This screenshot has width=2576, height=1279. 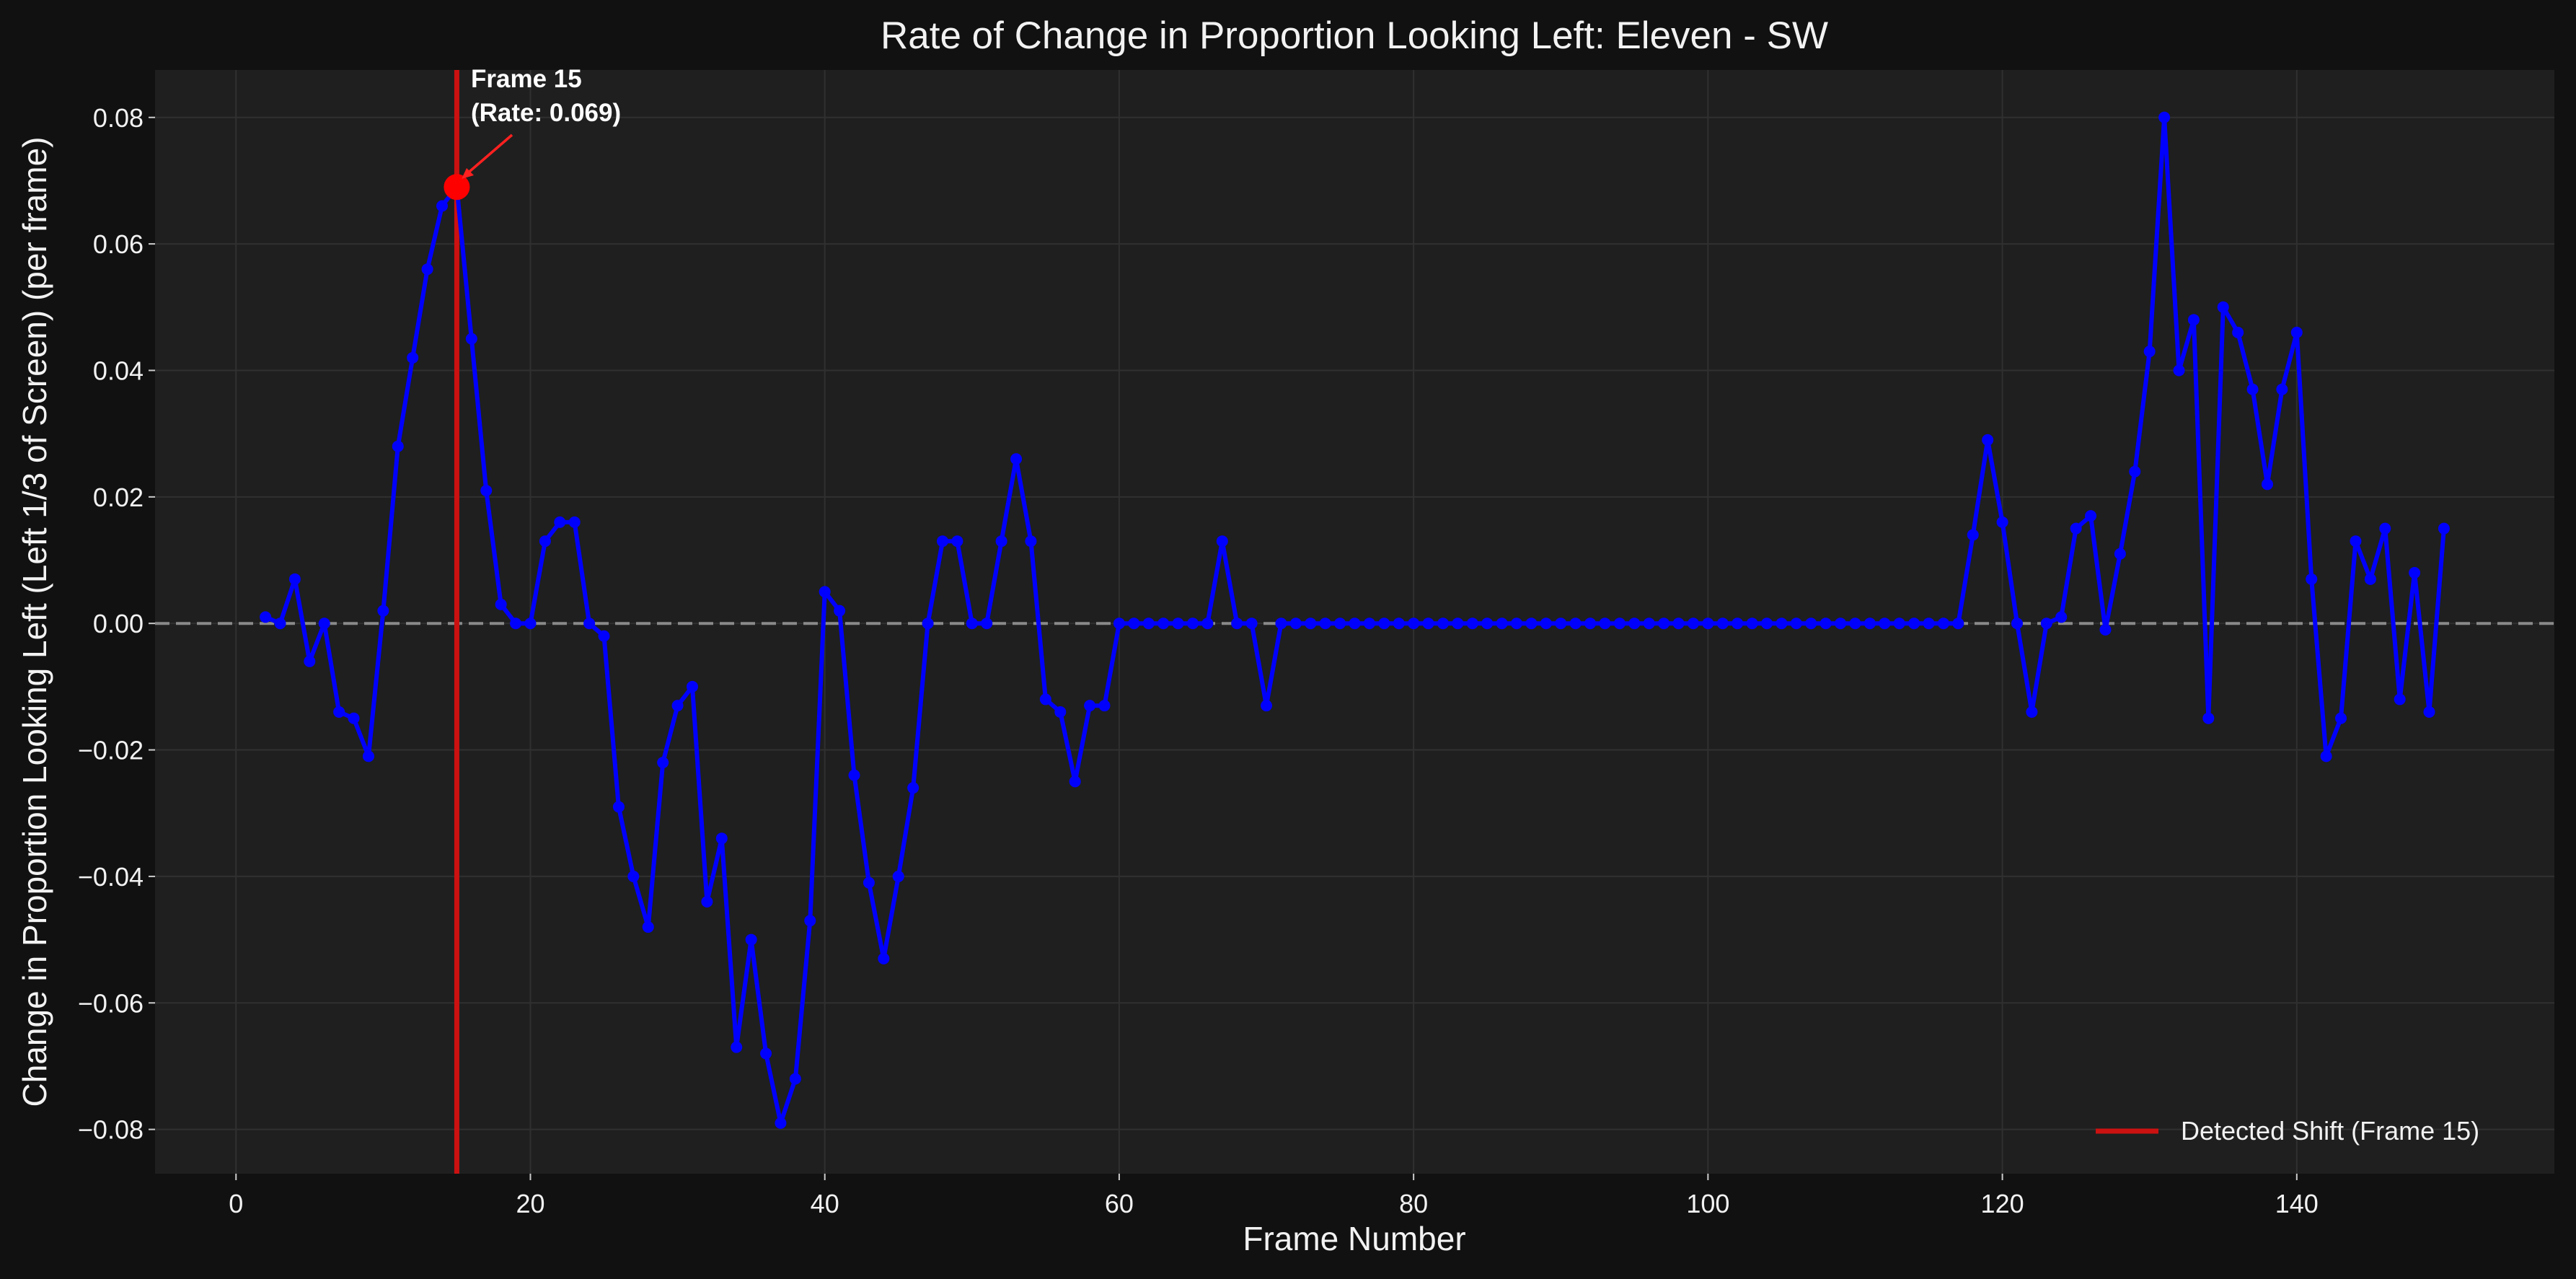 I want to click on highlight-group, so click(x=457, y=187).